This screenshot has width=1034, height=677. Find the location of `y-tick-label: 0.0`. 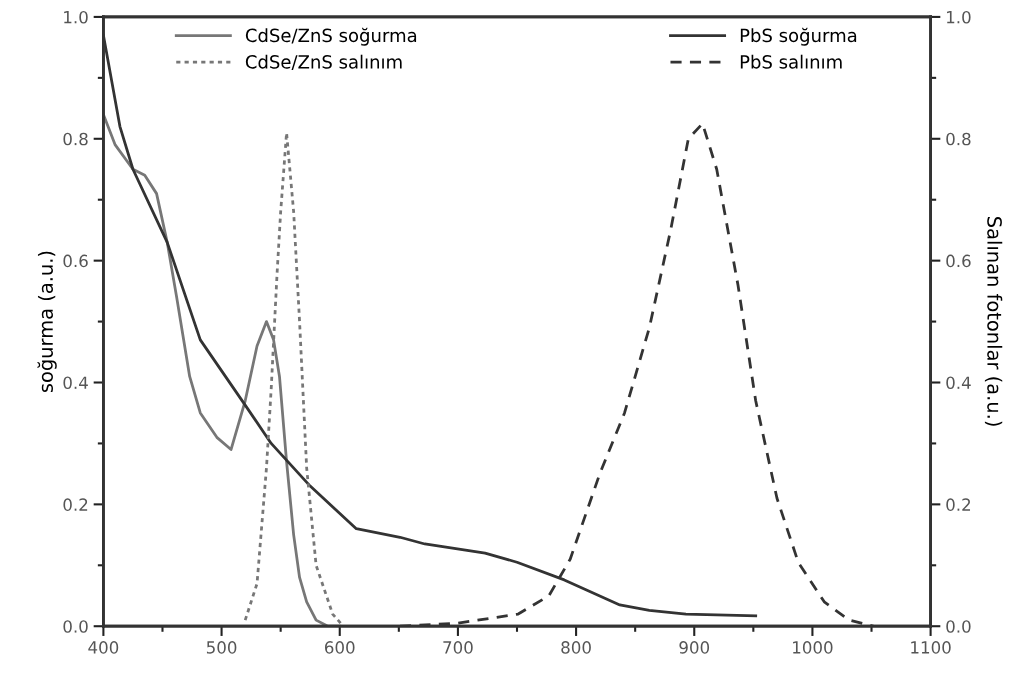

y-tick-label: 0.0 is located at coordinates (75, 626).